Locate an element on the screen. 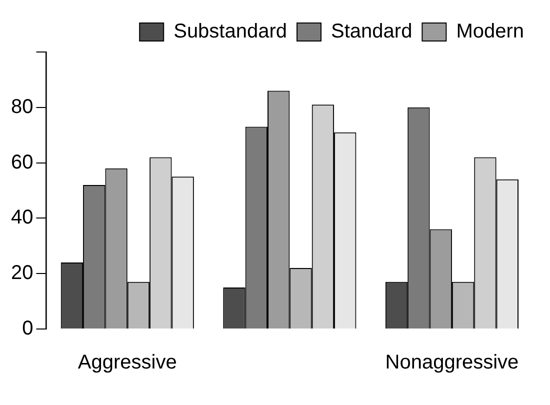 The height and width of the screenshot is (405, 550). y-tick-label: 20 is located at coordinates (22, 273).